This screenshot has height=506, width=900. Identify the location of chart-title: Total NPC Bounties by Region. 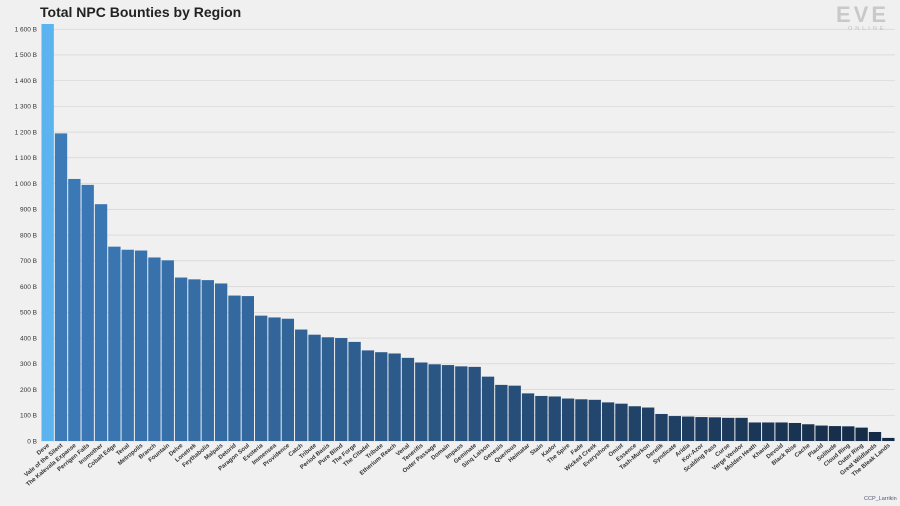
(140, 12).